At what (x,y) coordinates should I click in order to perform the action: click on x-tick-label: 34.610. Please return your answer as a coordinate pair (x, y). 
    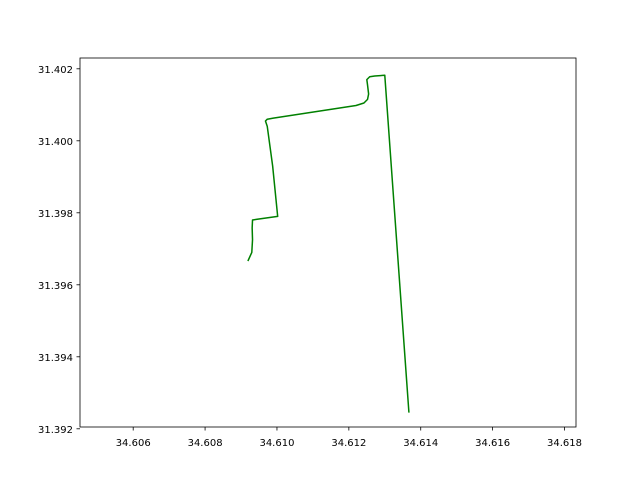
    Looking at the image, I should click on (276, 443).